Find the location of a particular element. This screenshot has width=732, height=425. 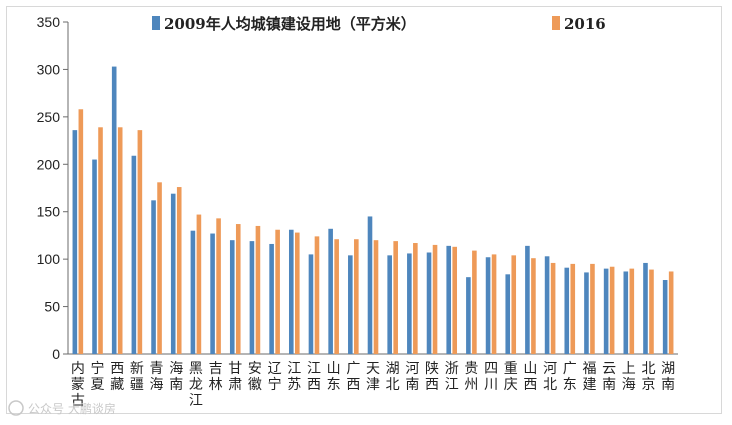

x-tick-label-北京-0: 北 is located at coordinates (648, 369).